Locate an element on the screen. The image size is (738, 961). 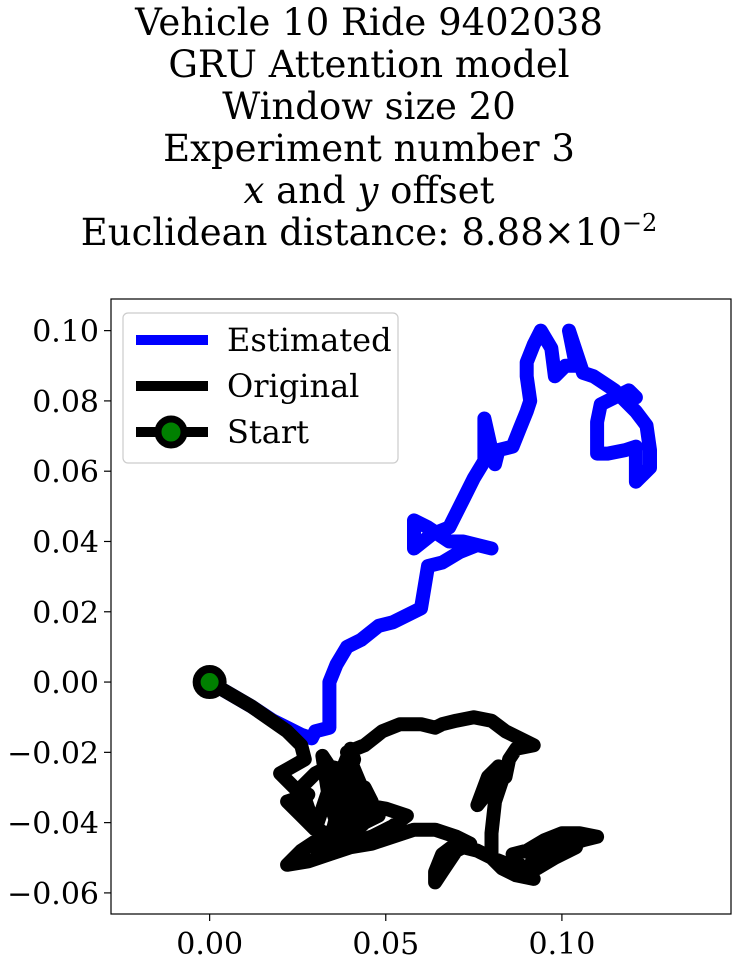
start-layer is located at coordinates (209, 682).